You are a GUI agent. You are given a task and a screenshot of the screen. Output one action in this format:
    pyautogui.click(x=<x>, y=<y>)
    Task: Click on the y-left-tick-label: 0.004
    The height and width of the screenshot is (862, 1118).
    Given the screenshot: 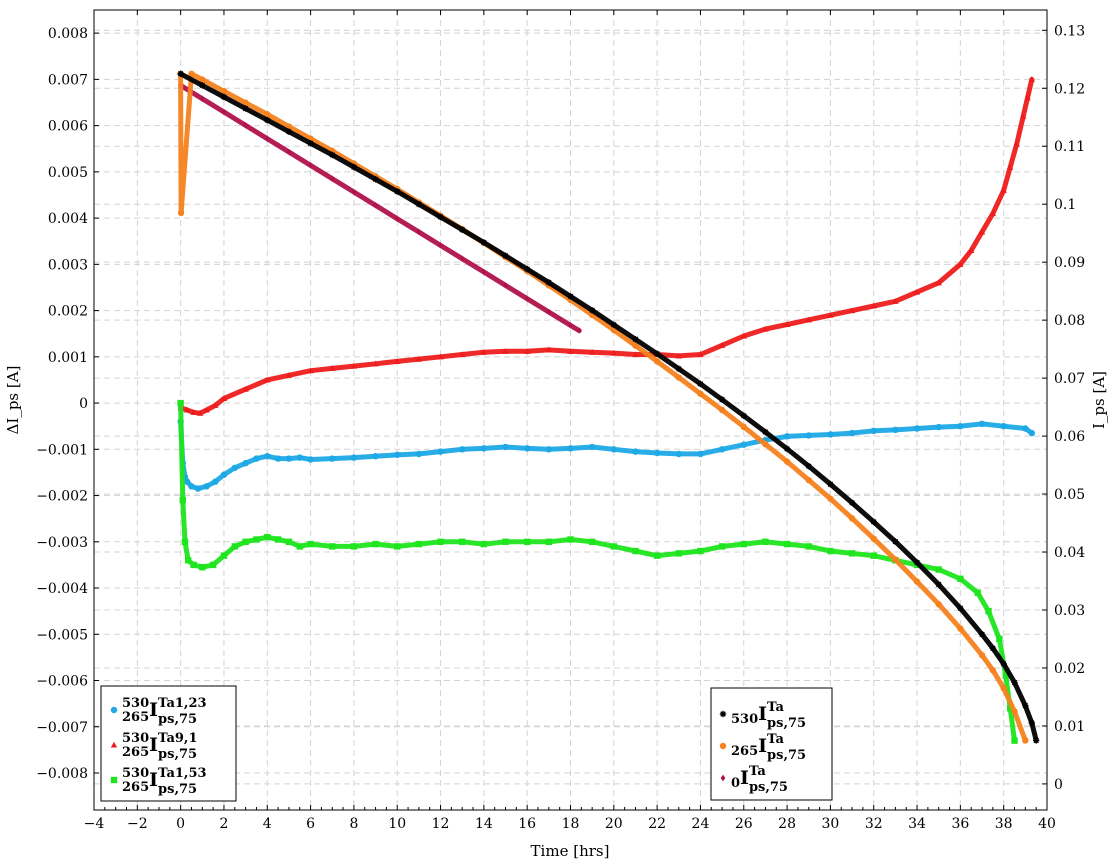 What is the action you would take?
    pyautogui.click(x=68, y=219)
    